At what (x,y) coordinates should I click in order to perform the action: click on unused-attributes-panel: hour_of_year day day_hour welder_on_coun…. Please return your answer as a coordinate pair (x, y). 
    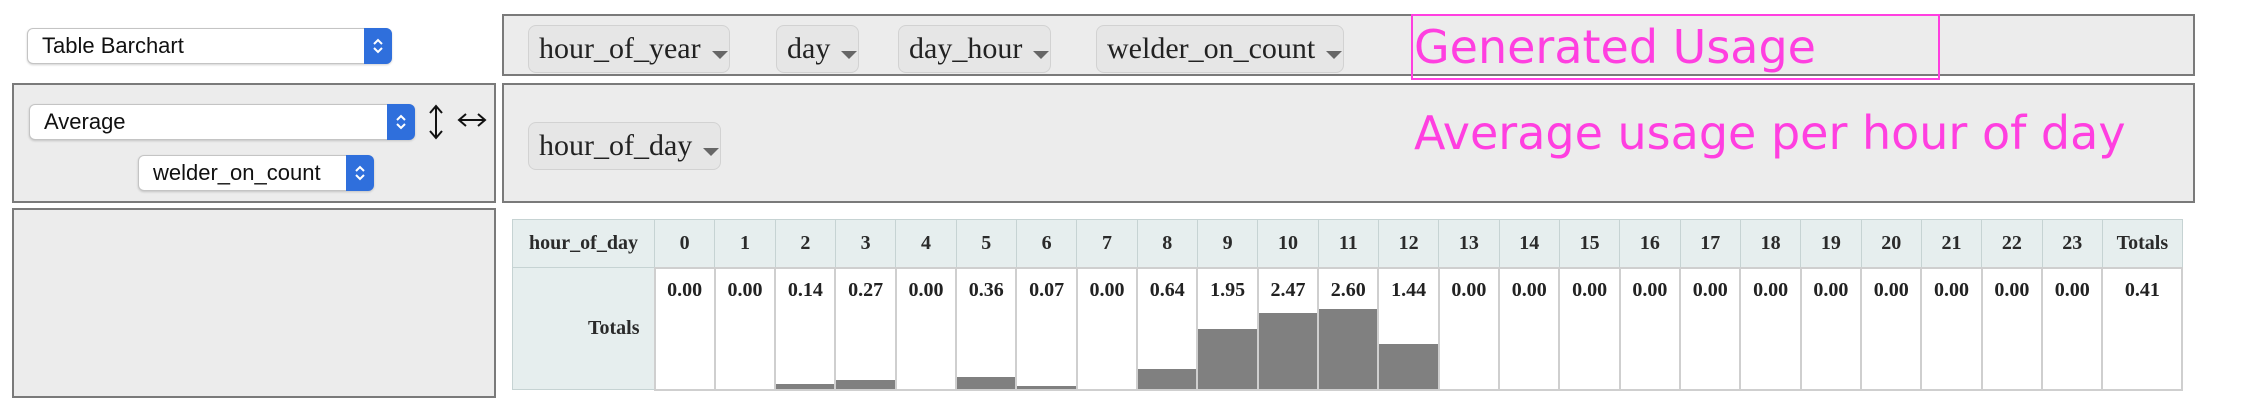
    Looking at the image, I should click on (1348, 45).